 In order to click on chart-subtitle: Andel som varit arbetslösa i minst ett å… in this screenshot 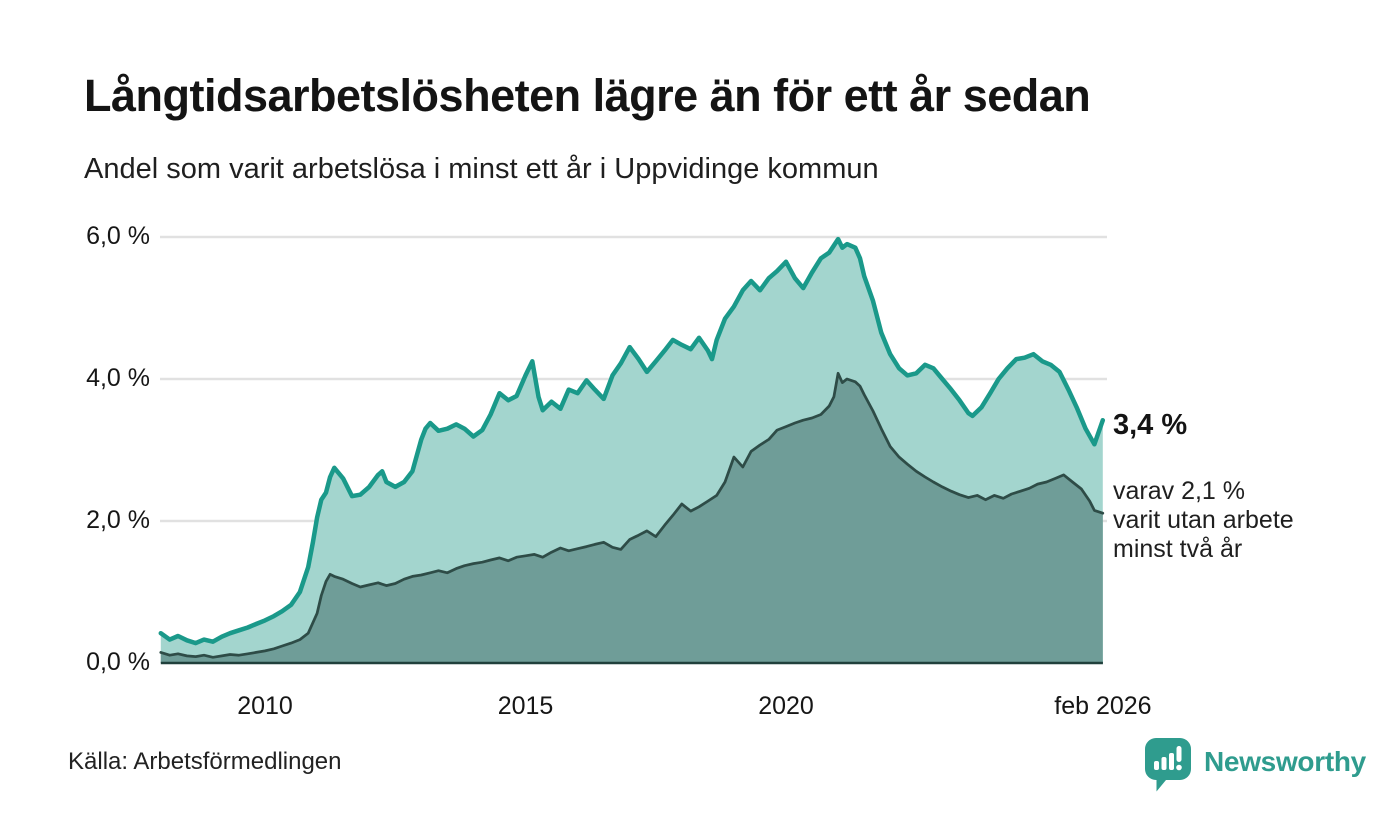, I will do `click(481, 169)`.